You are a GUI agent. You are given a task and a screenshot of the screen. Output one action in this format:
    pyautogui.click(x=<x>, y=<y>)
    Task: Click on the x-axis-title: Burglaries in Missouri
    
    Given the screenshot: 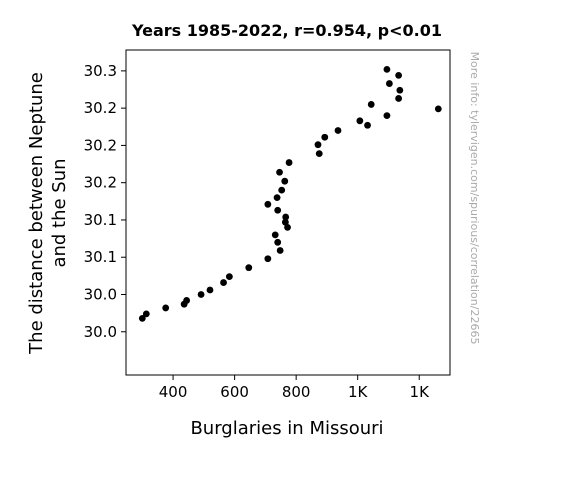 What is the action you would take?
    pyautogui.click(x=286, y=428)
    